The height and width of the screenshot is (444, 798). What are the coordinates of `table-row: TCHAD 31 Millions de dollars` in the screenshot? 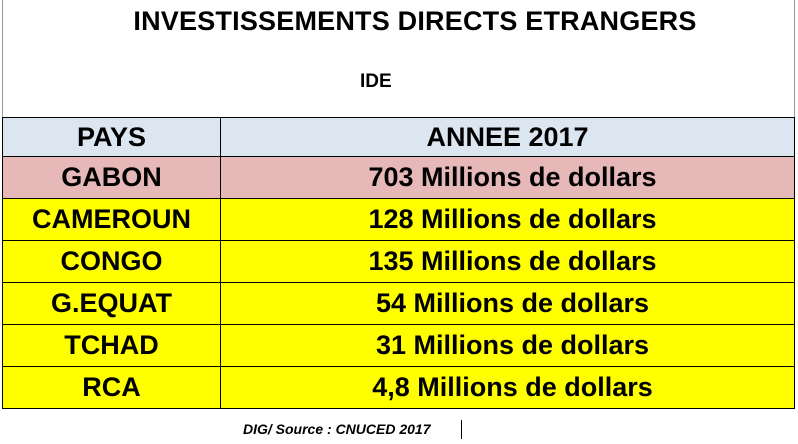 It's located at (398, 345).